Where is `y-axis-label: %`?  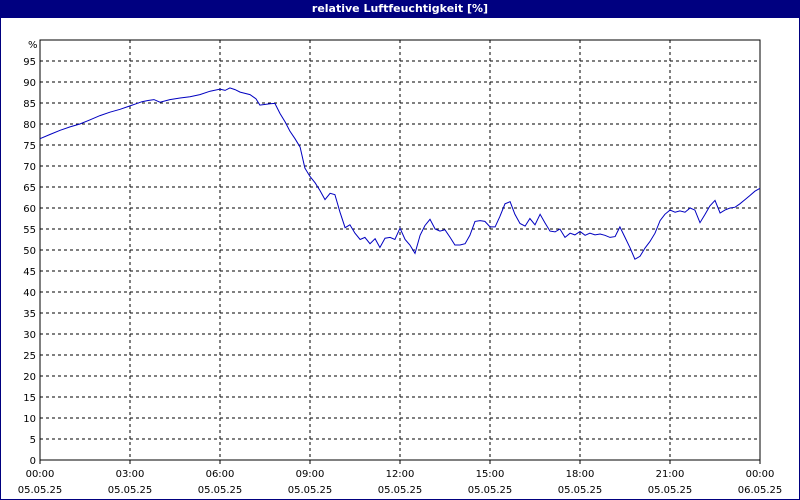
y-axis-label: % is located at coordinates (33, 45).